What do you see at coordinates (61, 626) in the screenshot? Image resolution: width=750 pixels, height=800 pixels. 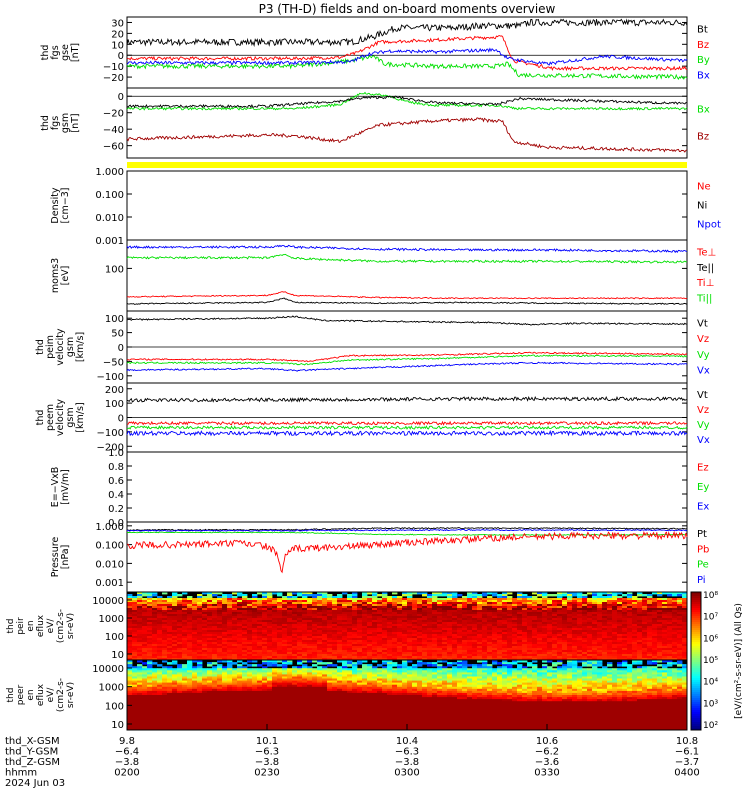 I see `y-axis-label-line: (cm2-s-` at bounding box center [61, 626].